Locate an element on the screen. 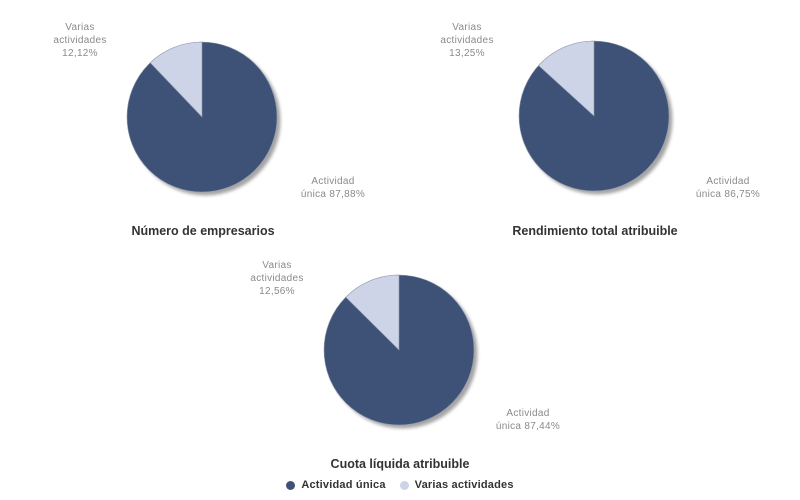  legend-item-actividad-unica: Actividad única is located at coordinates (335, 485).